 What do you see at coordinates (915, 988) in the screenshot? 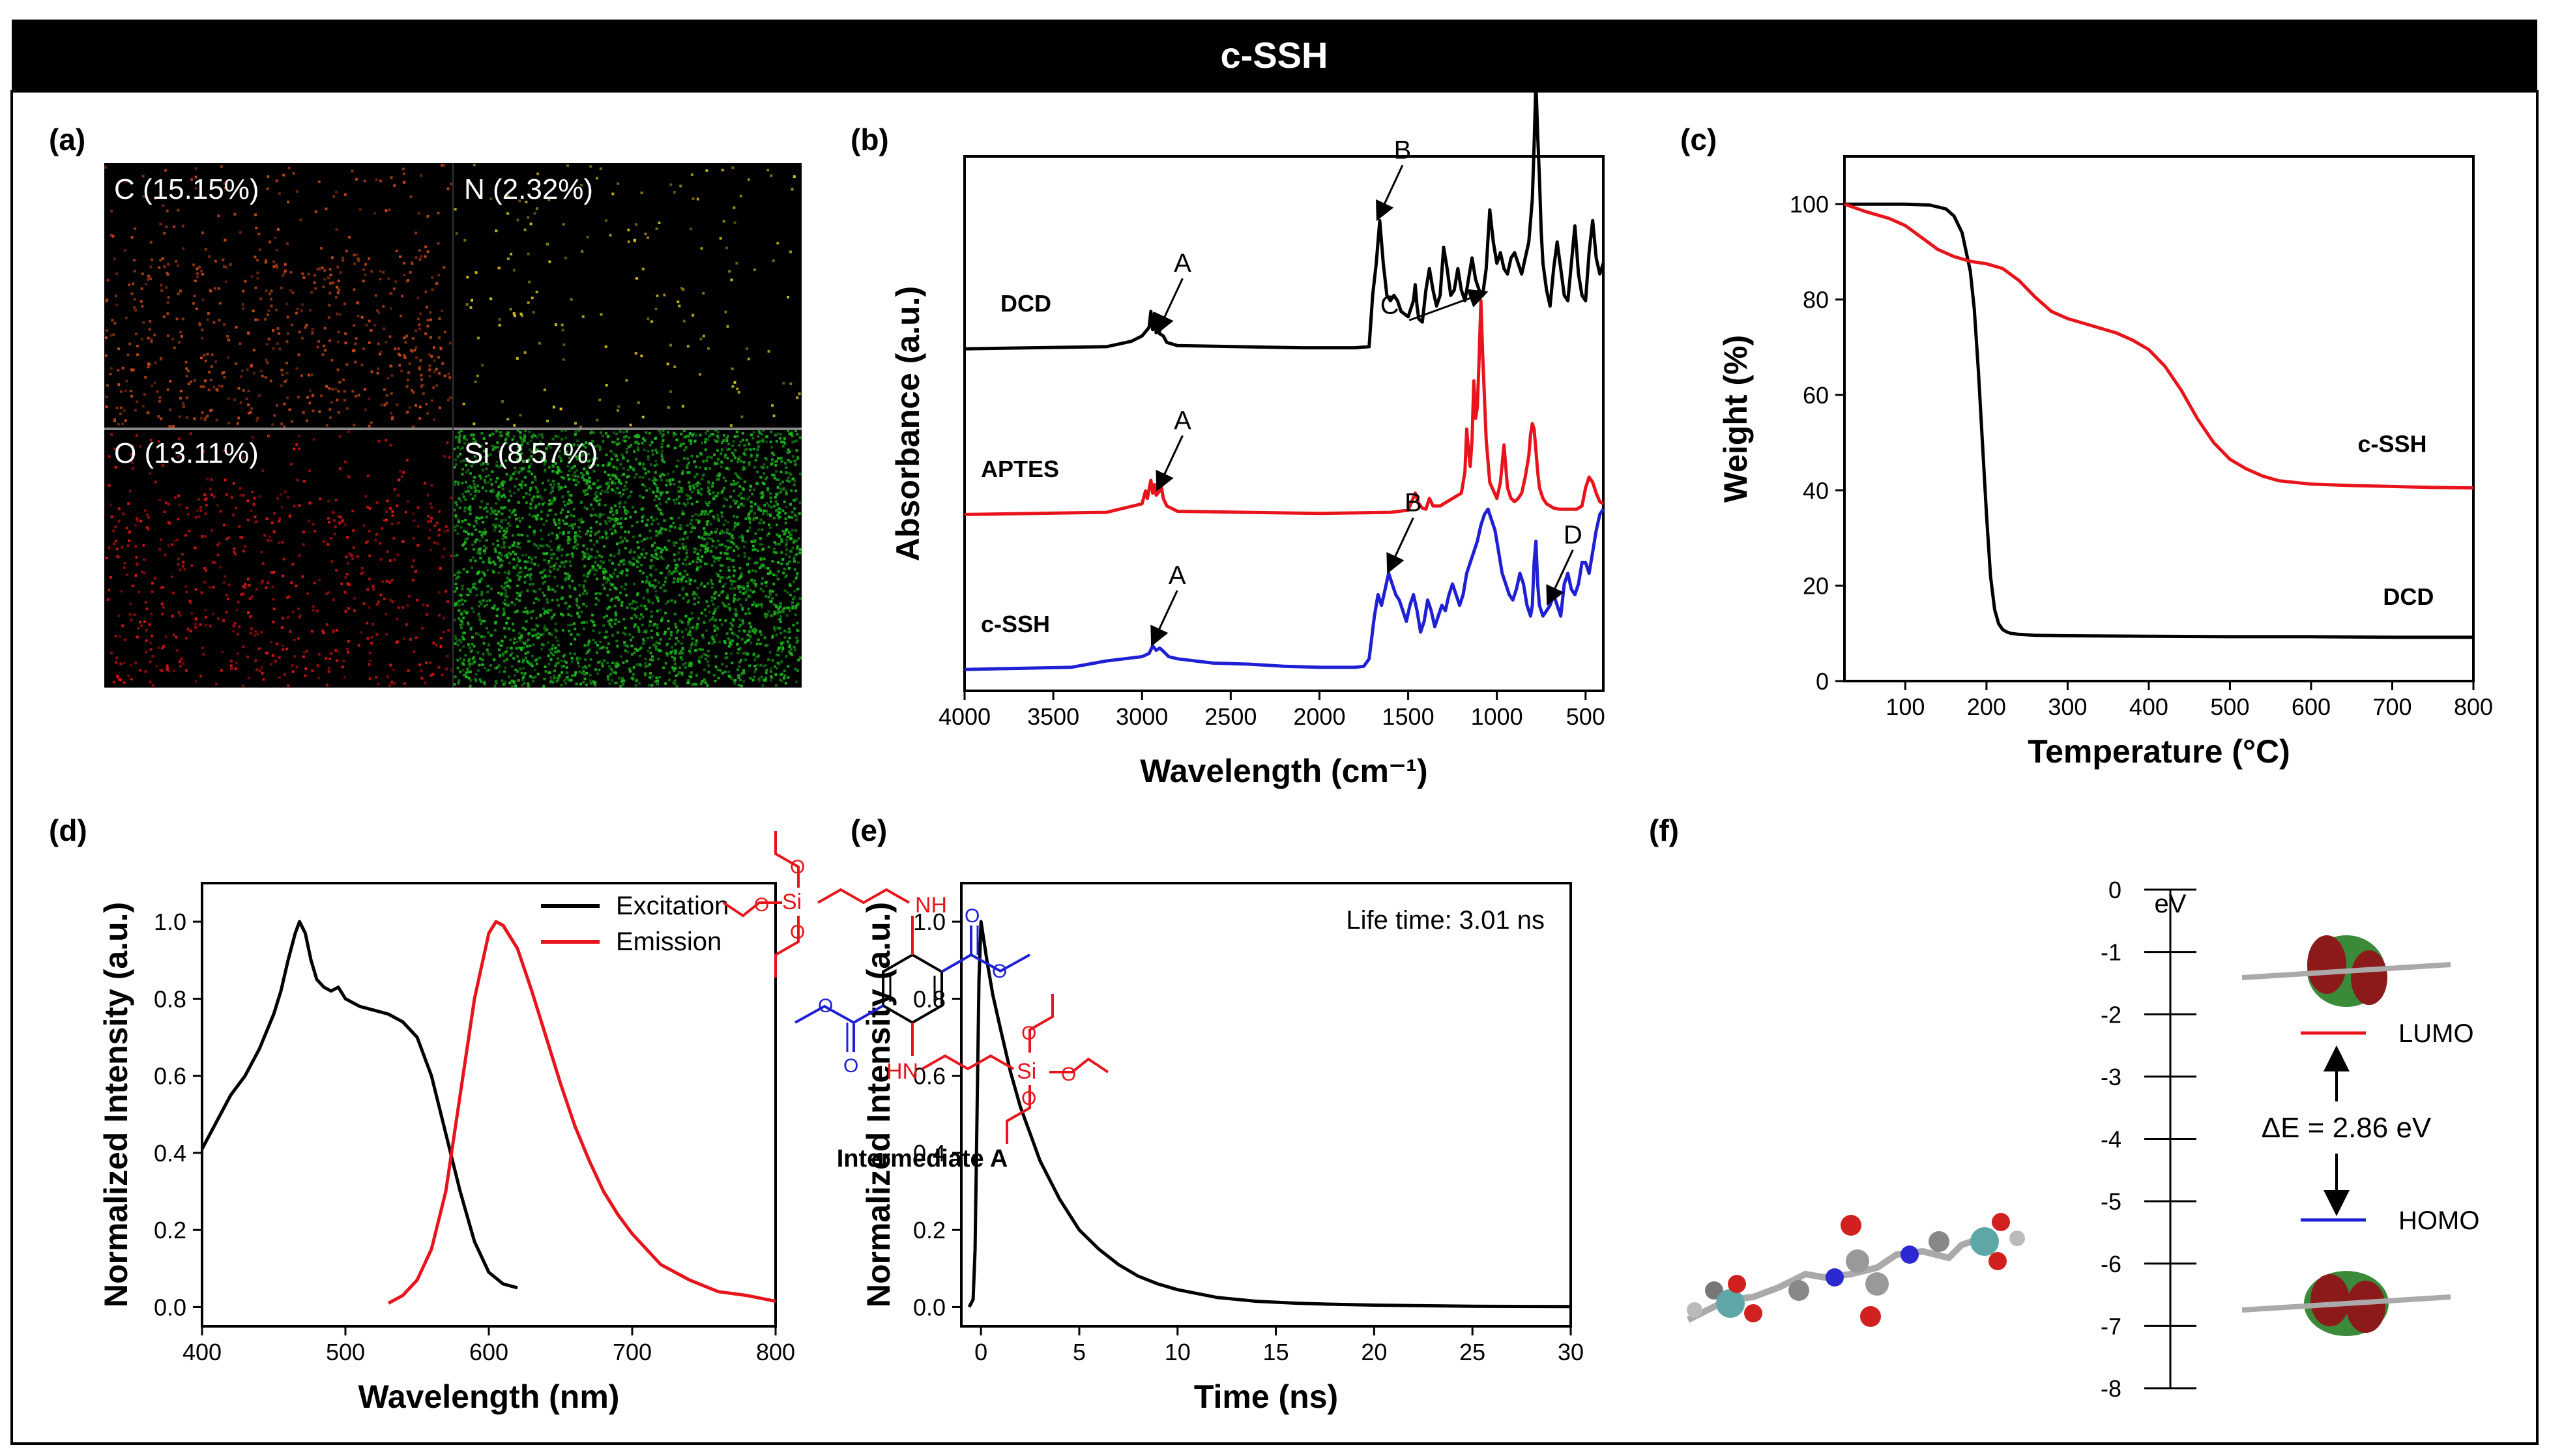
I see `molecule-structure: NH Si O O O O O O O HN` at bounding box center [915, 988].